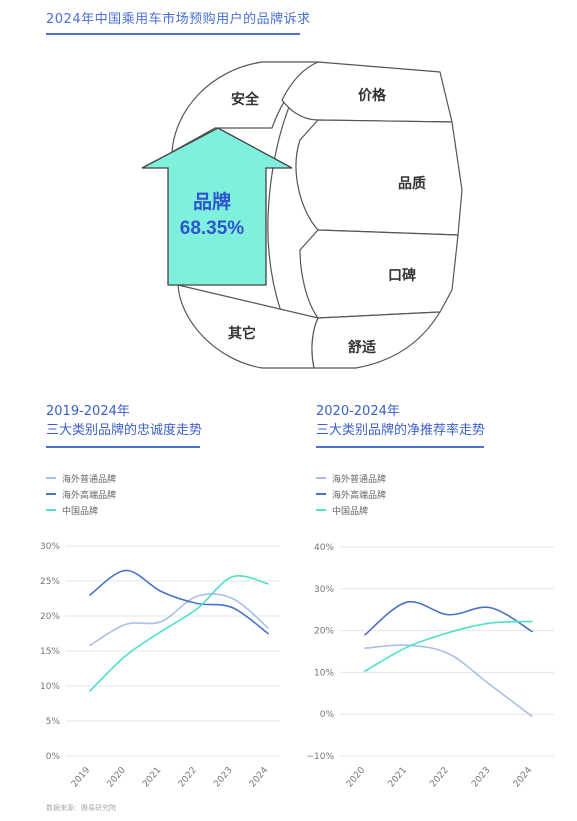  Describe the element at coordinates (53, 722) in the screenshot. I see `y-tick-label: 5%` at that location.